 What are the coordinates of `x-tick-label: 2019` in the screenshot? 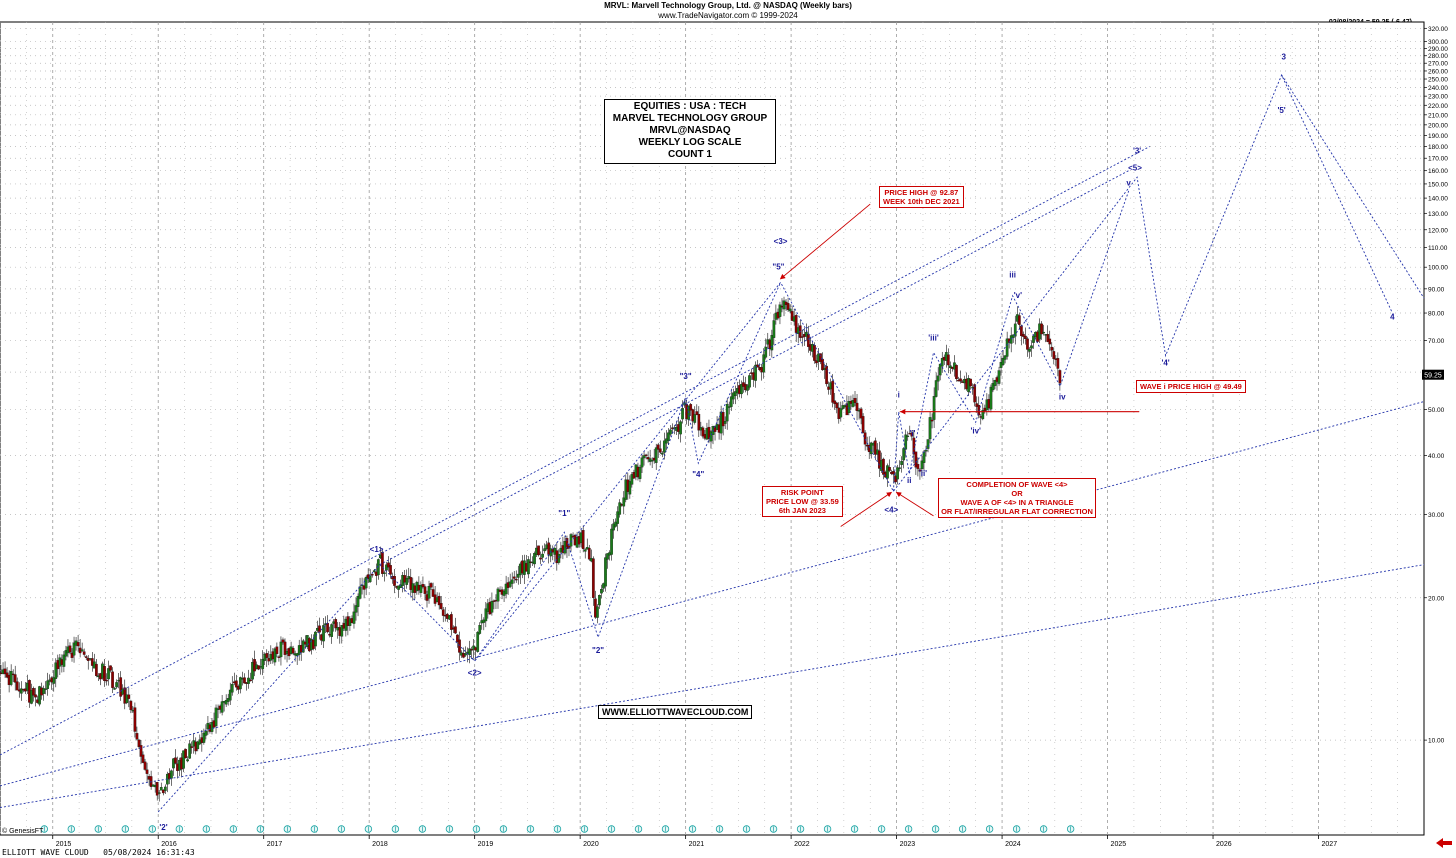 It's located at (486, 844).